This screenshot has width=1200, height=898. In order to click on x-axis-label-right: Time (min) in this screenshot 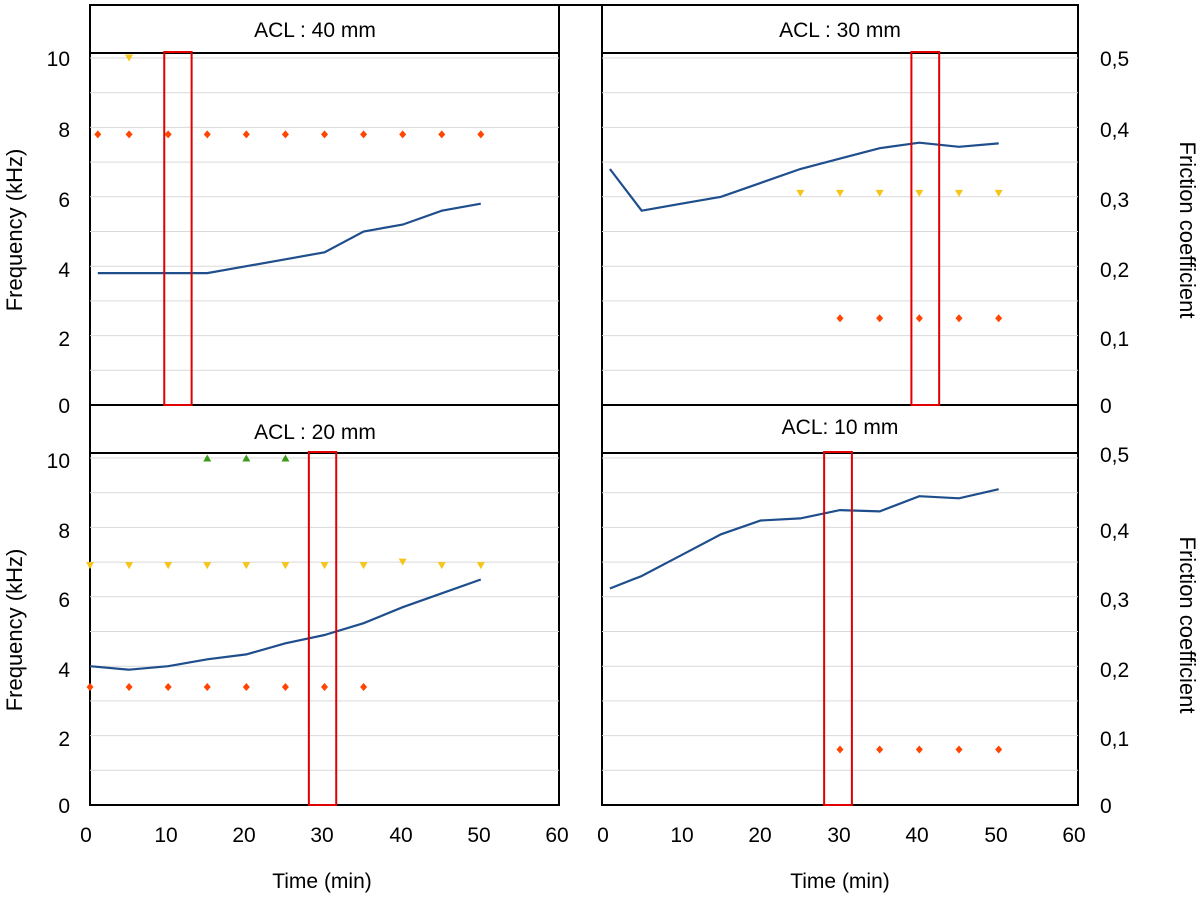, I will do `click(840, 881)`.